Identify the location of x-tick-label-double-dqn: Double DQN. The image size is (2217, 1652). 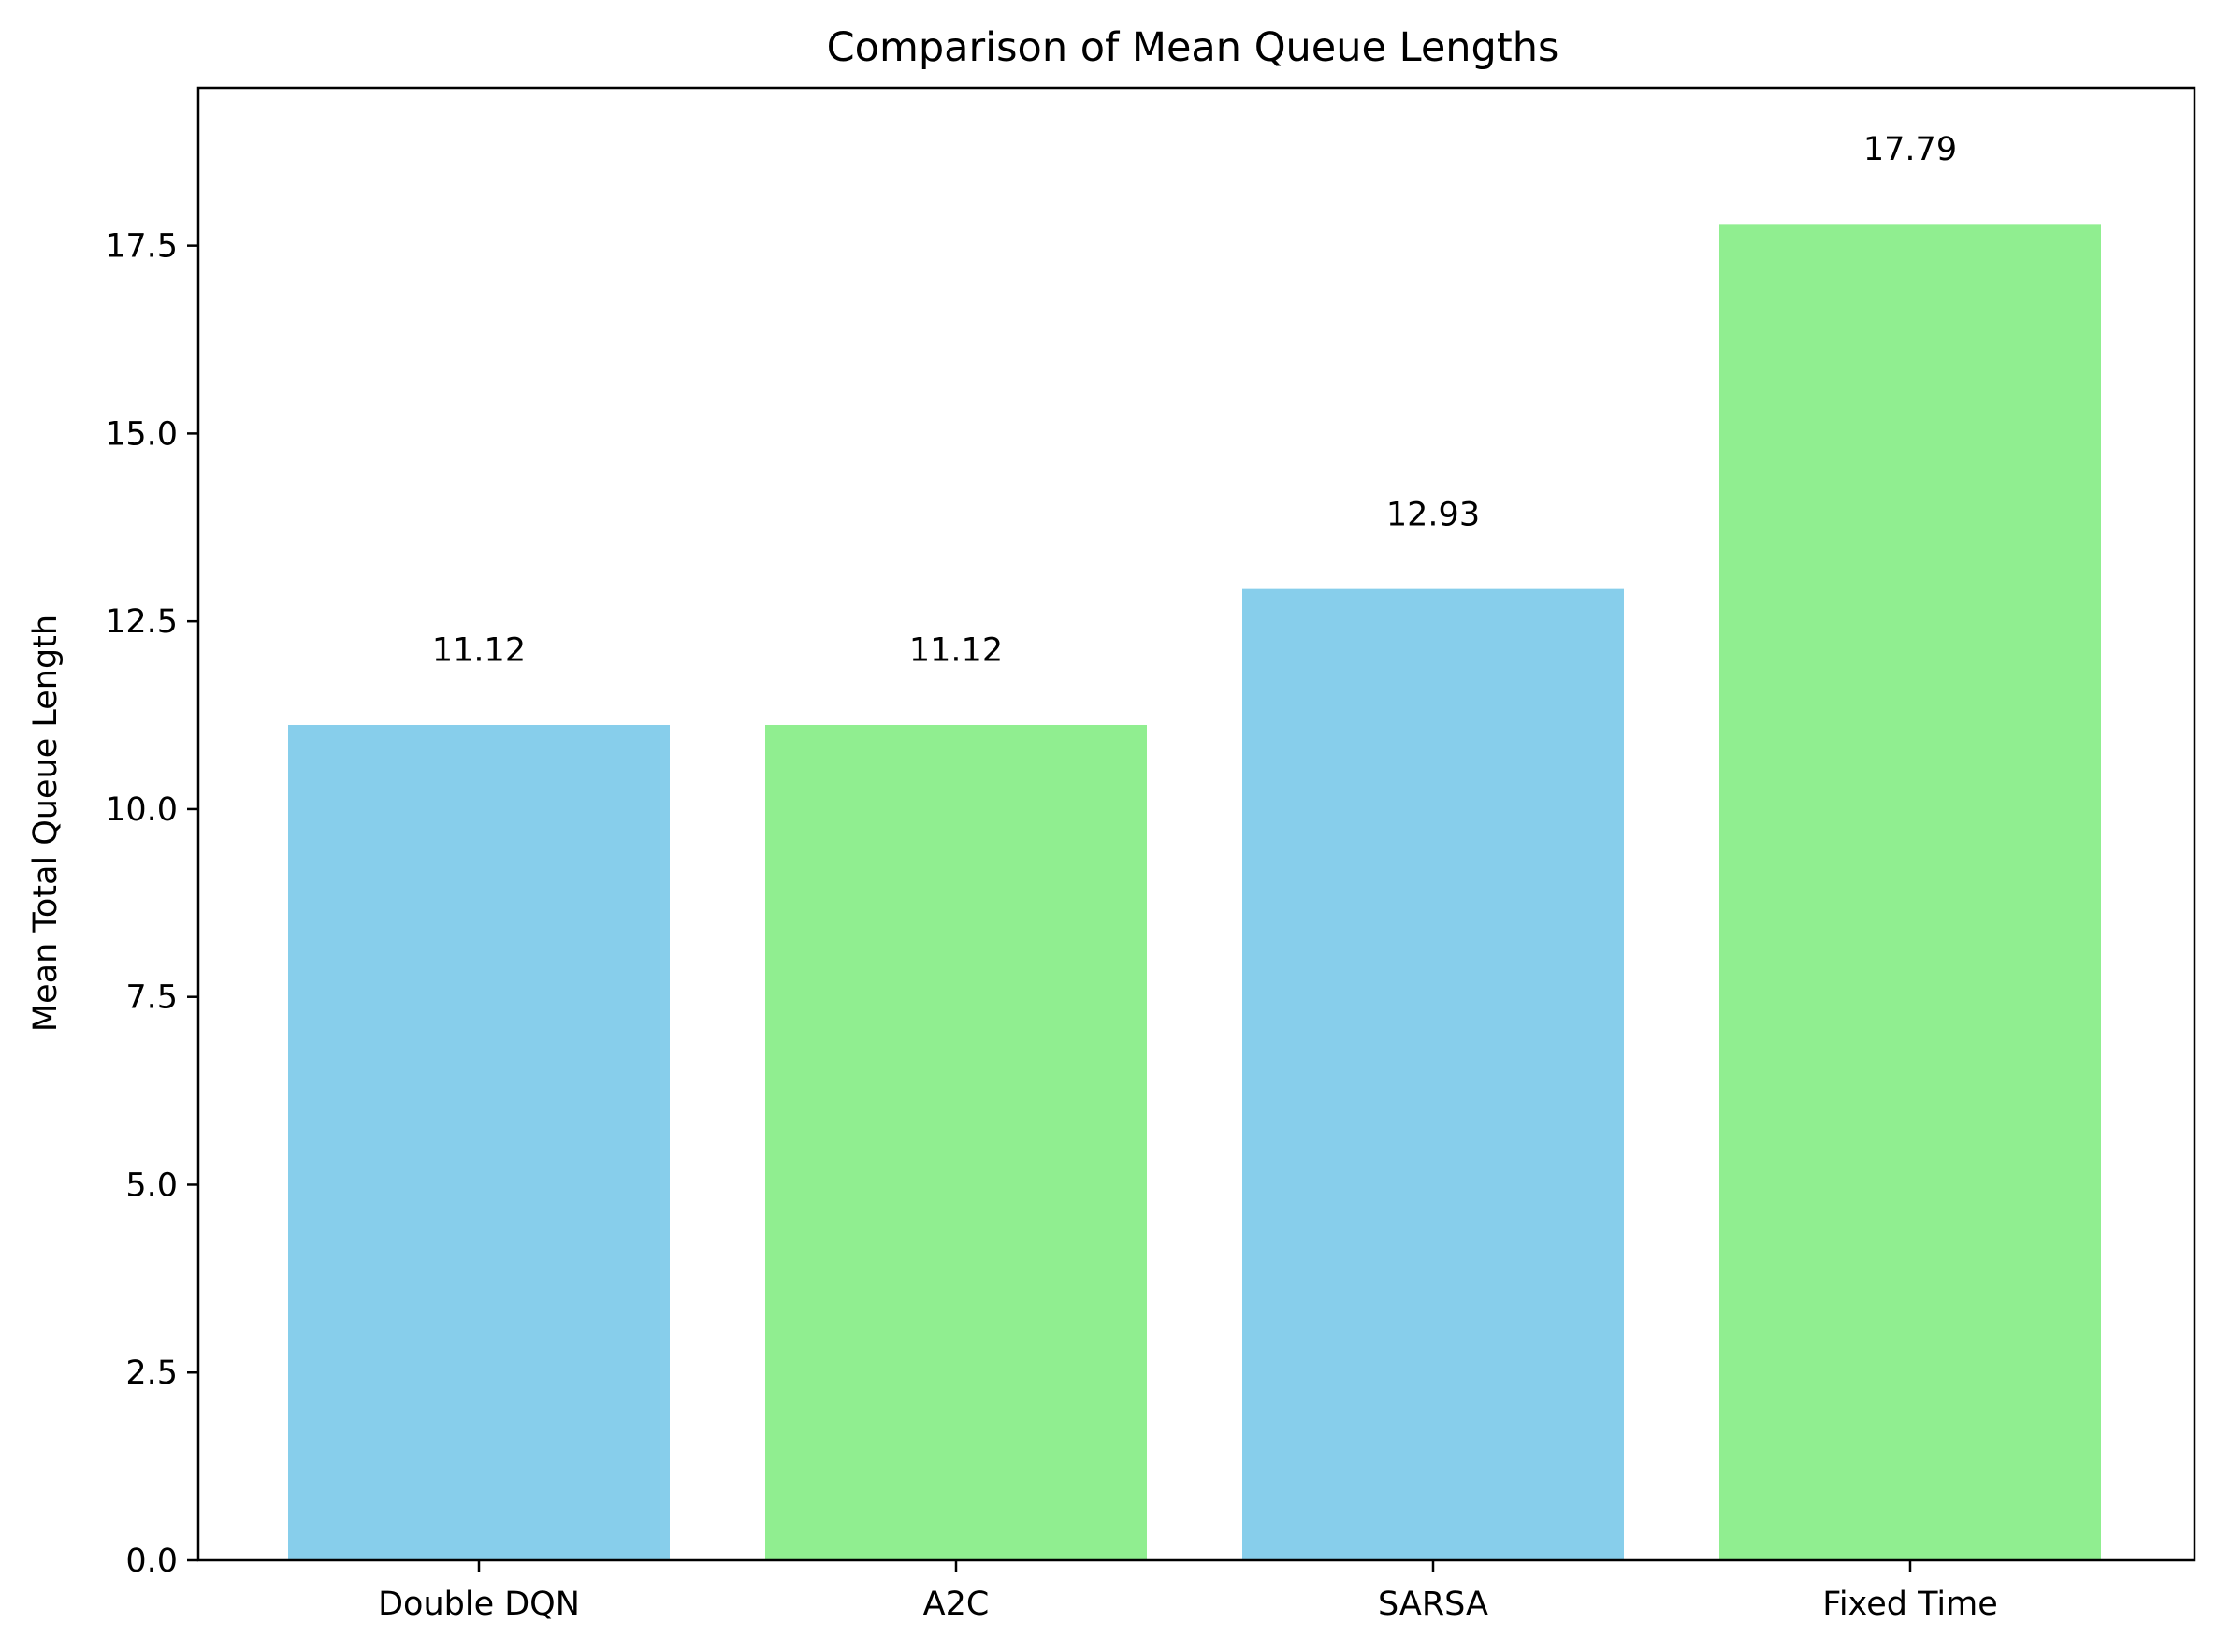
(479, 1604).